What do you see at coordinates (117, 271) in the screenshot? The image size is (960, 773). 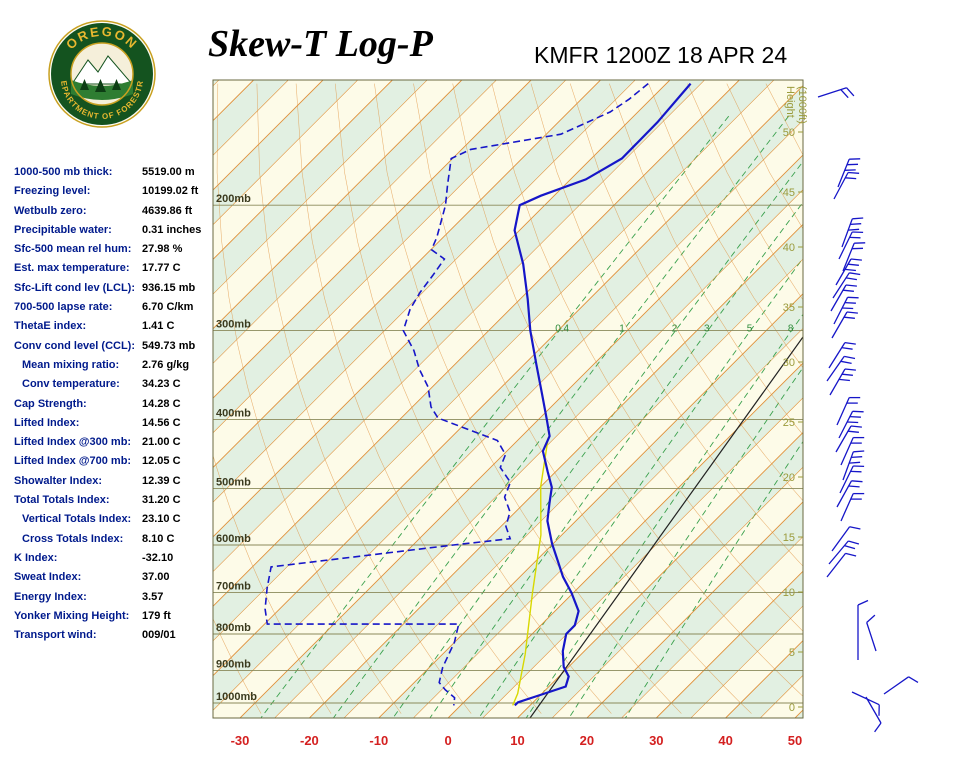 I see `index-row: Est. max temperature:17.77 C` at bounding box center [117, 271].